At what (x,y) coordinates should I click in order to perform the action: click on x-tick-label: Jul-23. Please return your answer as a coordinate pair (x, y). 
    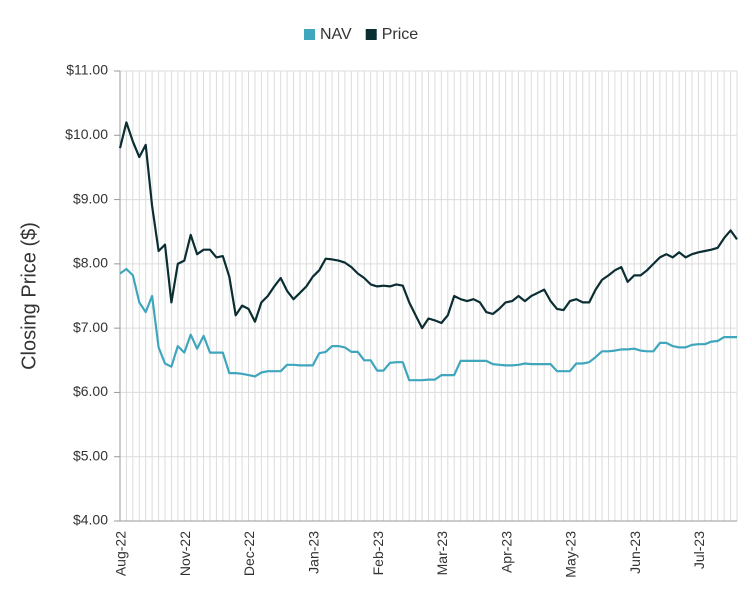
    Looking at the image, I should click on (699, 550).